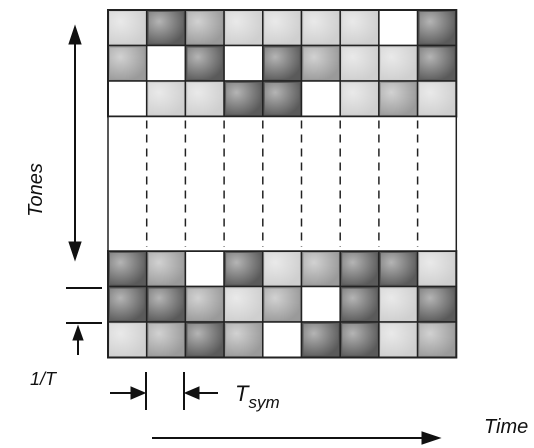 The height and width of the screenshot is (448, 534). Describe the element at coordinates (282, 269) in the screenshot. I see `bottom-cell-r1-c5-shade` at that location.